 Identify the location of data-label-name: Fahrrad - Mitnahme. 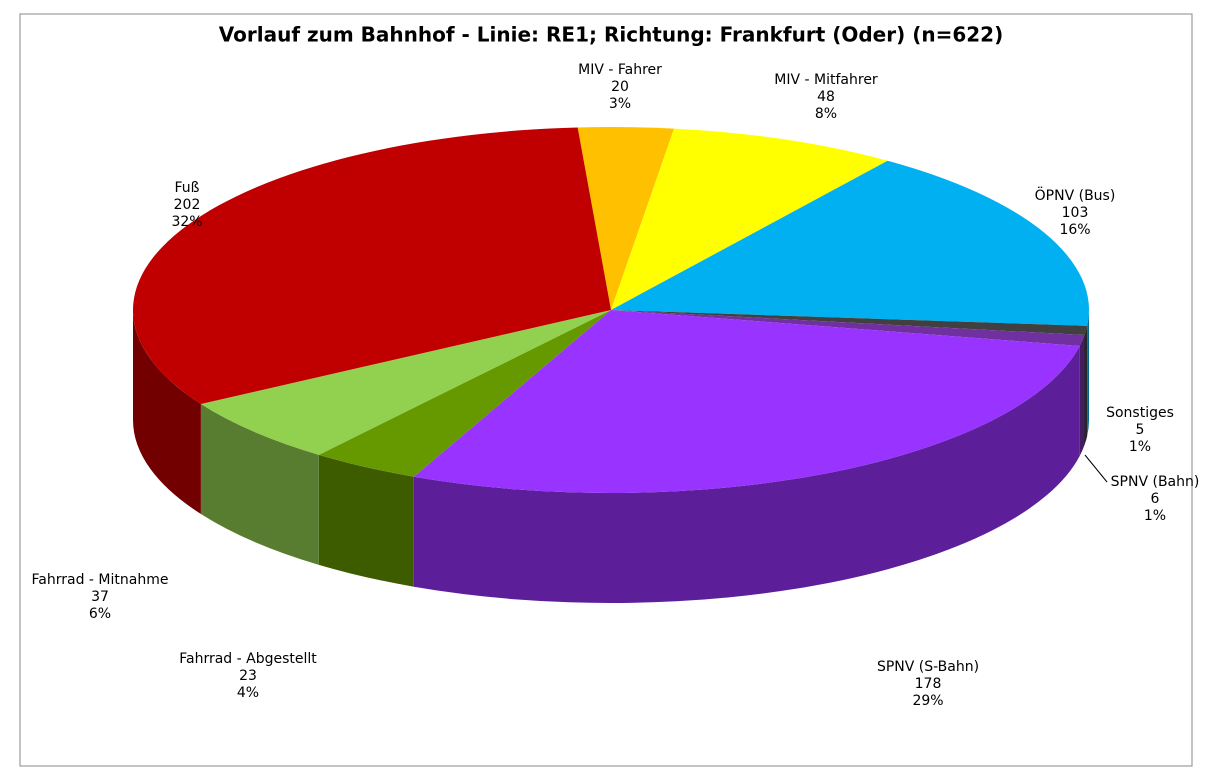
(100, 580).